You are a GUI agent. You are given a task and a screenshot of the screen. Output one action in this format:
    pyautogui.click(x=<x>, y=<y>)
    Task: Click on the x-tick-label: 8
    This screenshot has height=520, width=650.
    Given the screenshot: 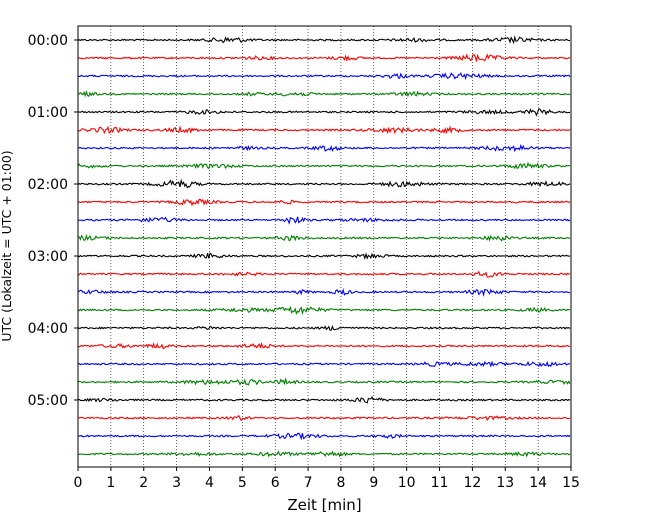 What is the action you would take?
    pyautogui.click(x=340, y=483)
    